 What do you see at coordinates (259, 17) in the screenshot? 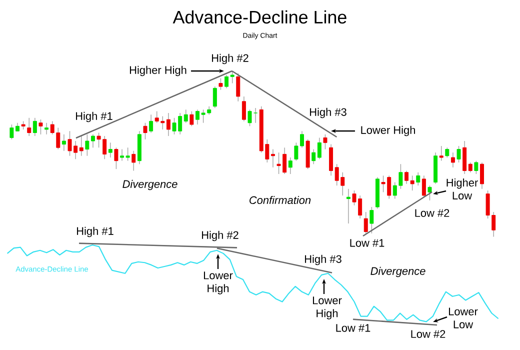
I see `chart-title: Advance-Decline Line` at bounding box center [259, 17].